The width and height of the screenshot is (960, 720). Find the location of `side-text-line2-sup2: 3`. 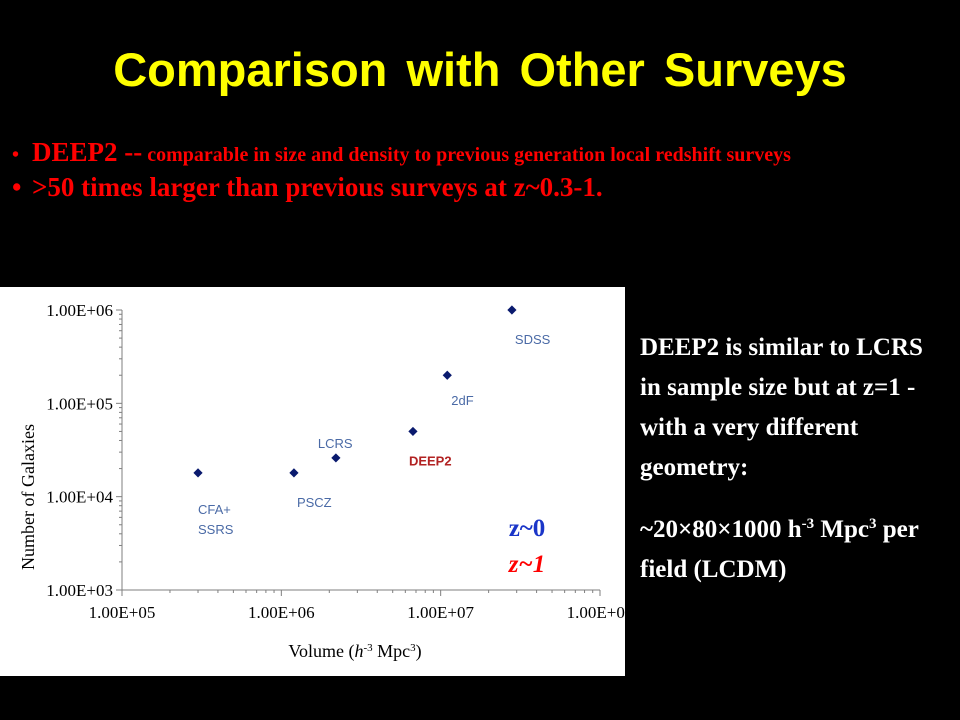

side-text-line2-sup2: 3 is located at coordinates (873, 524).